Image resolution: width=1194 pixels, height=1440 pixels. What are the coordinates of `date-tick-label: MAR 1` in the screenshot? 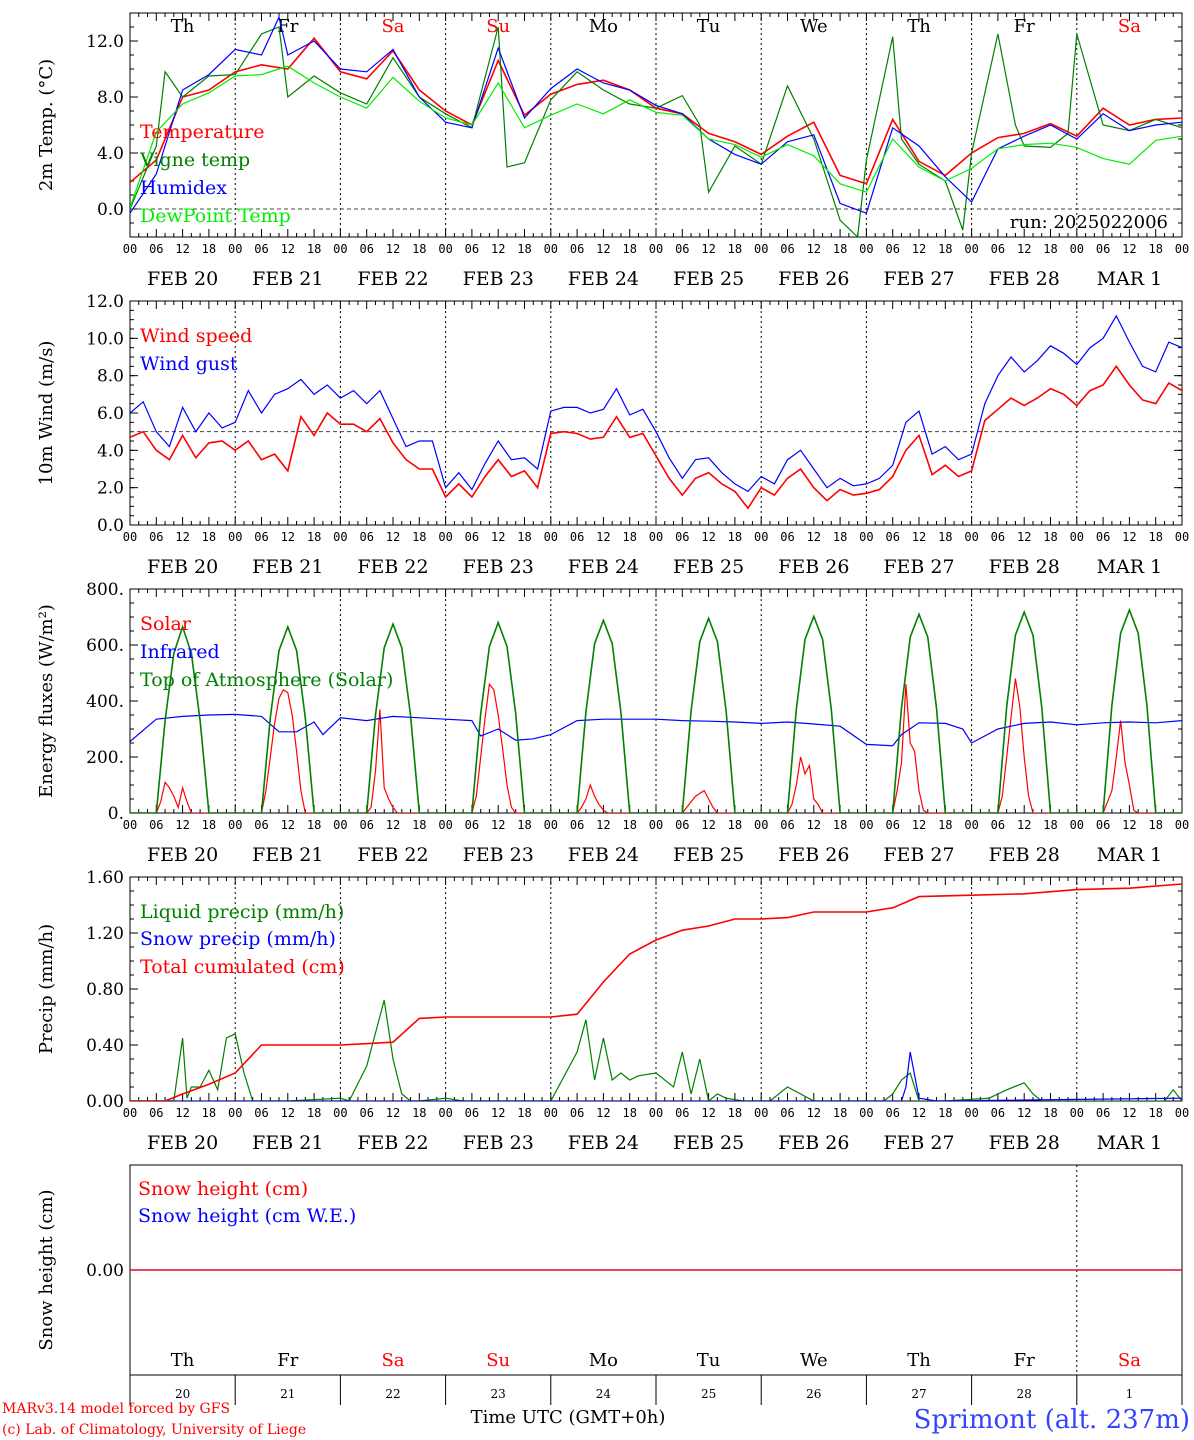 It's located at (1130, 279).